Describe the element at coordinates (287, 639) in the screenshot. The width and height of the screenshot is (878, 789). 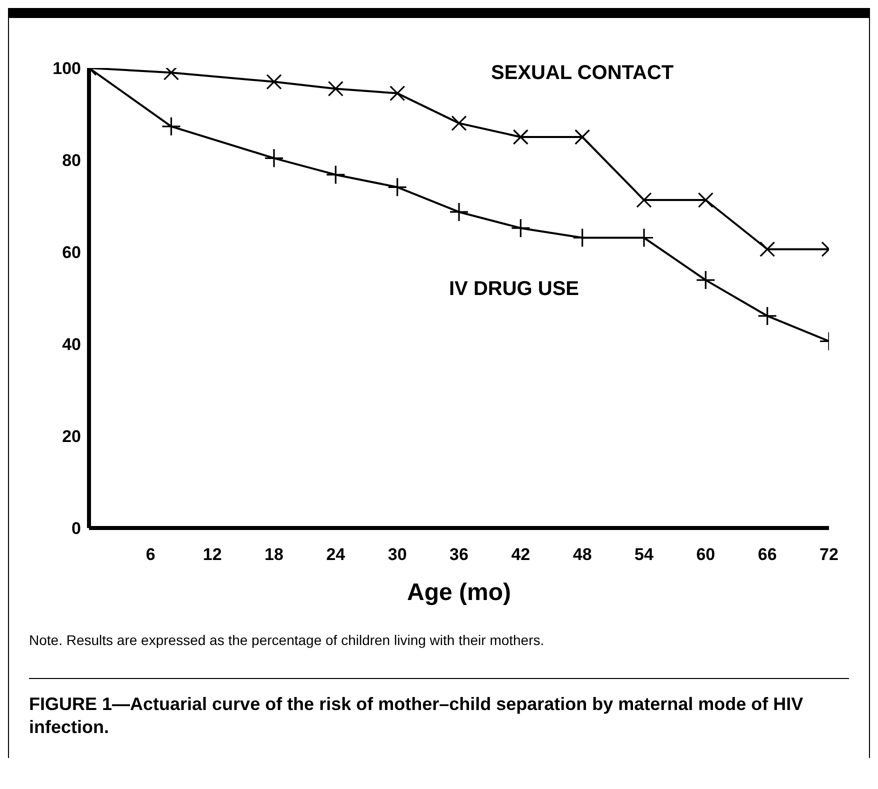
I see `text: Note. Results are expressed as the percentage of children living with their mothers.` at that location.